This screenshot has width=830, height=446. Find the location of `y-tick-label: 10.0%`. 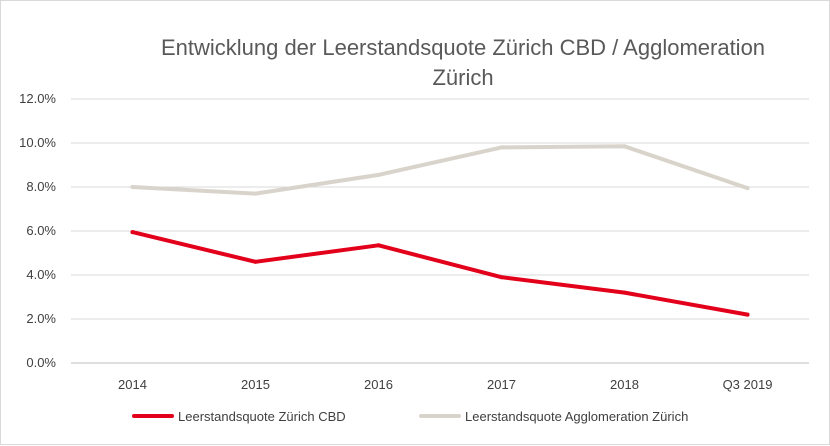

y-tick-label: 10.0% is located at coordinates (37, 142).